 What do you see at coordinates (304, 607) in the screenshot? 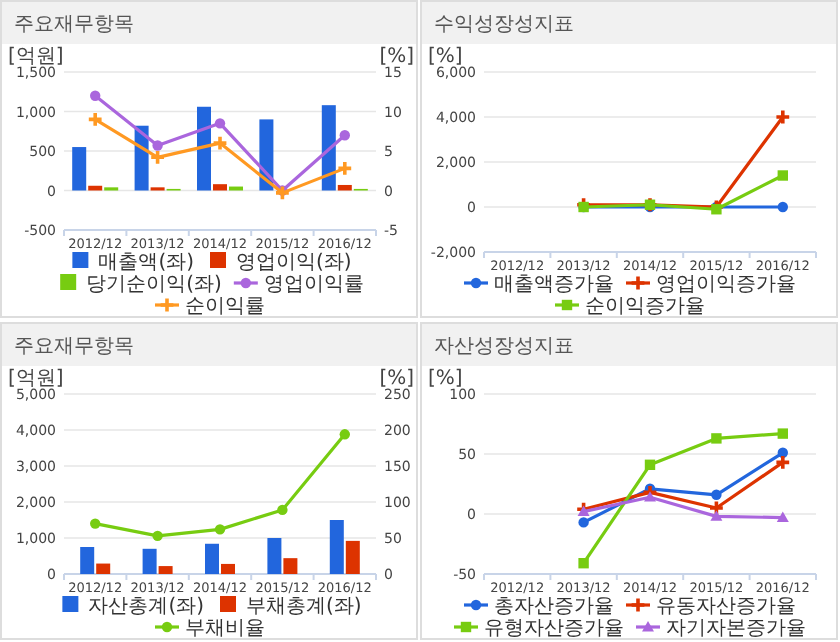
I see `legend-label: 부채총계(좌)` at bounding box center [304, 607].